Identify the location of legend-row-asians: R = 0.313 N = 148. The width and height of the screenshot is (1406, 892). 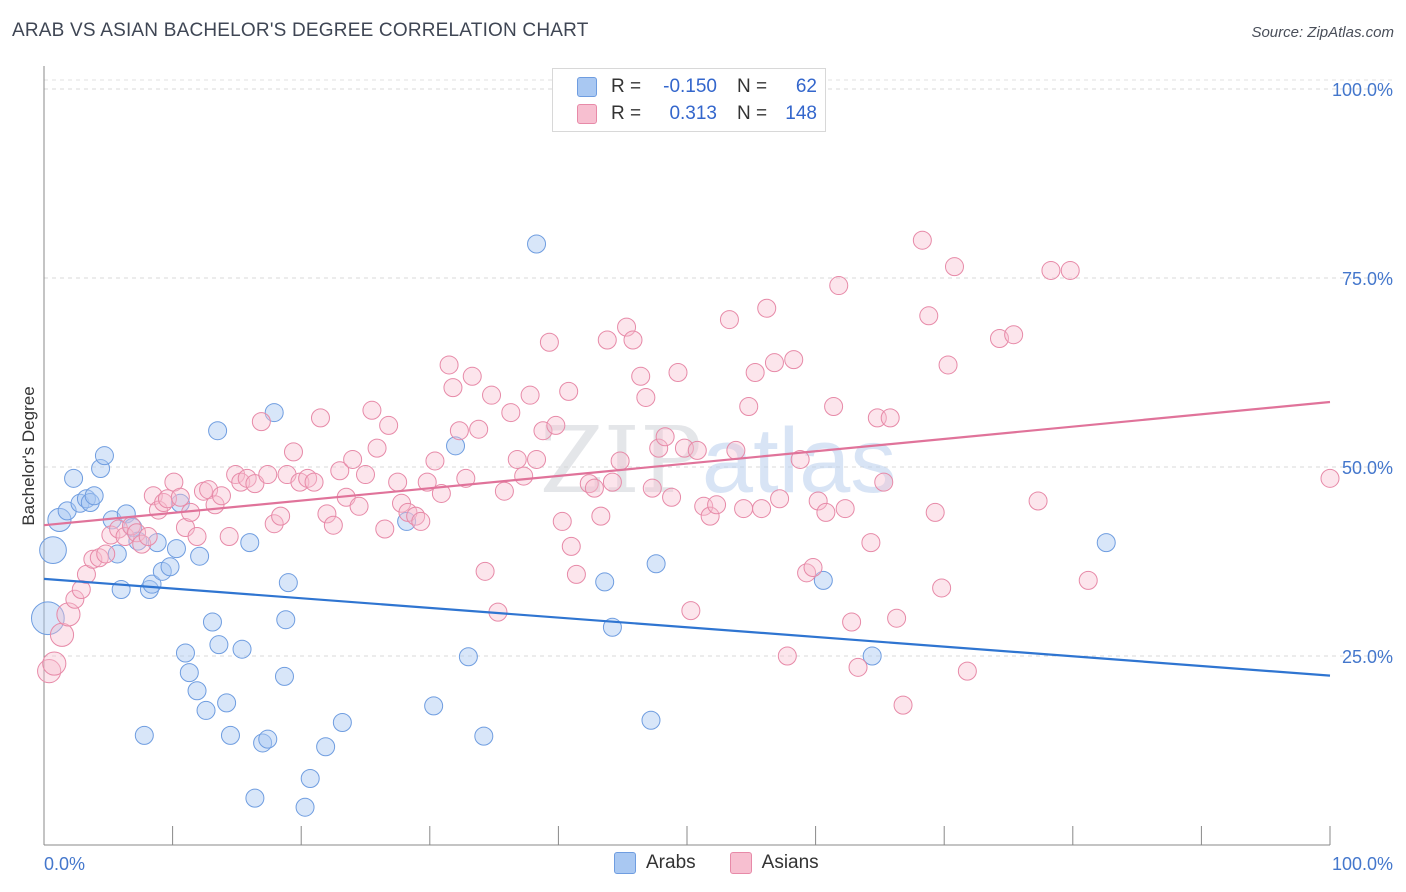
(697, 114).